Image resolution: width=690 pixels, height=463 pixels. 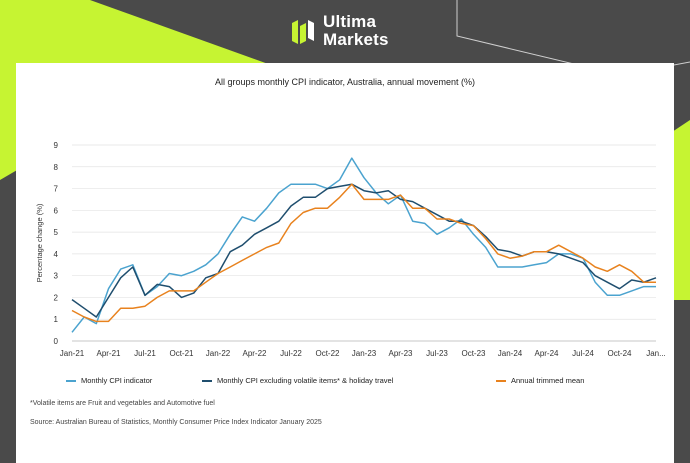 I want to click on y-tick-label-9: 9, so click(x=56, y=145).